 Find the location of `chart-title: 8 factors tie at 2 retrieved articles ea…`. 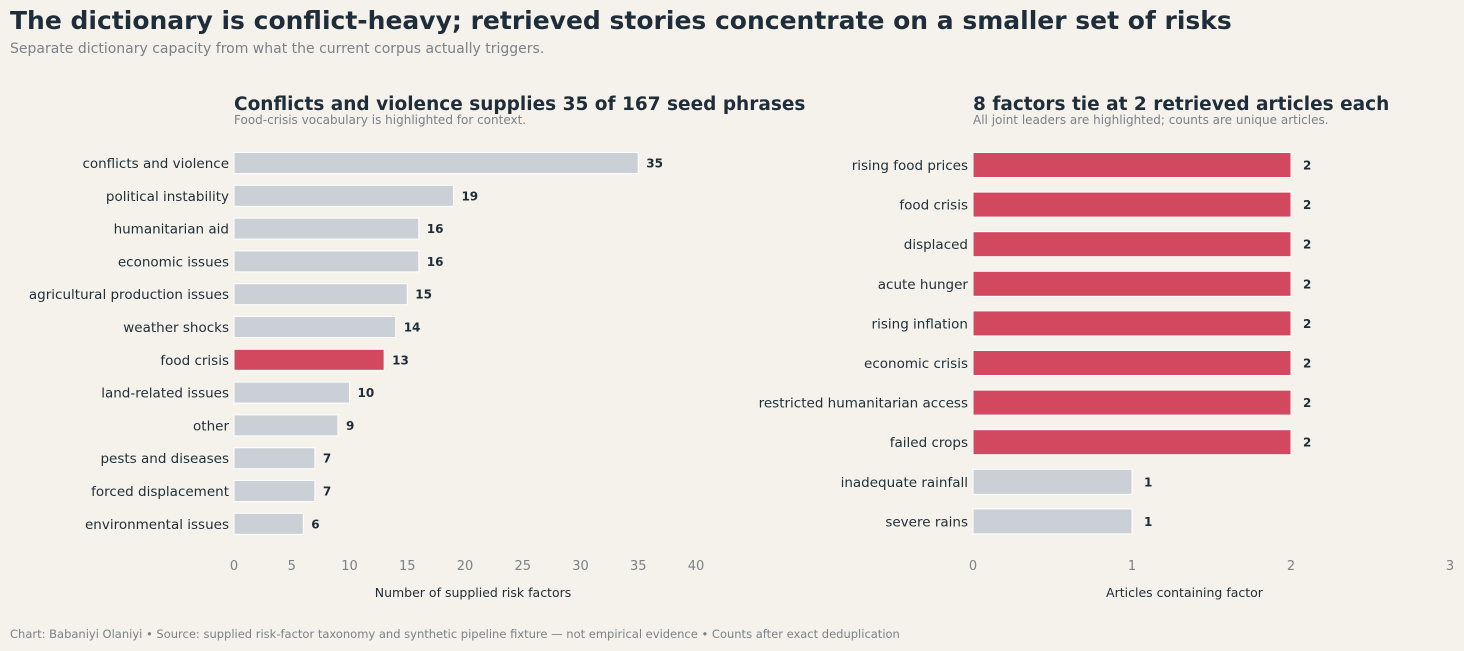

chart-title: 8 factors tie at 2 retrieved articles ea… is located at coordinates (1181, 104).